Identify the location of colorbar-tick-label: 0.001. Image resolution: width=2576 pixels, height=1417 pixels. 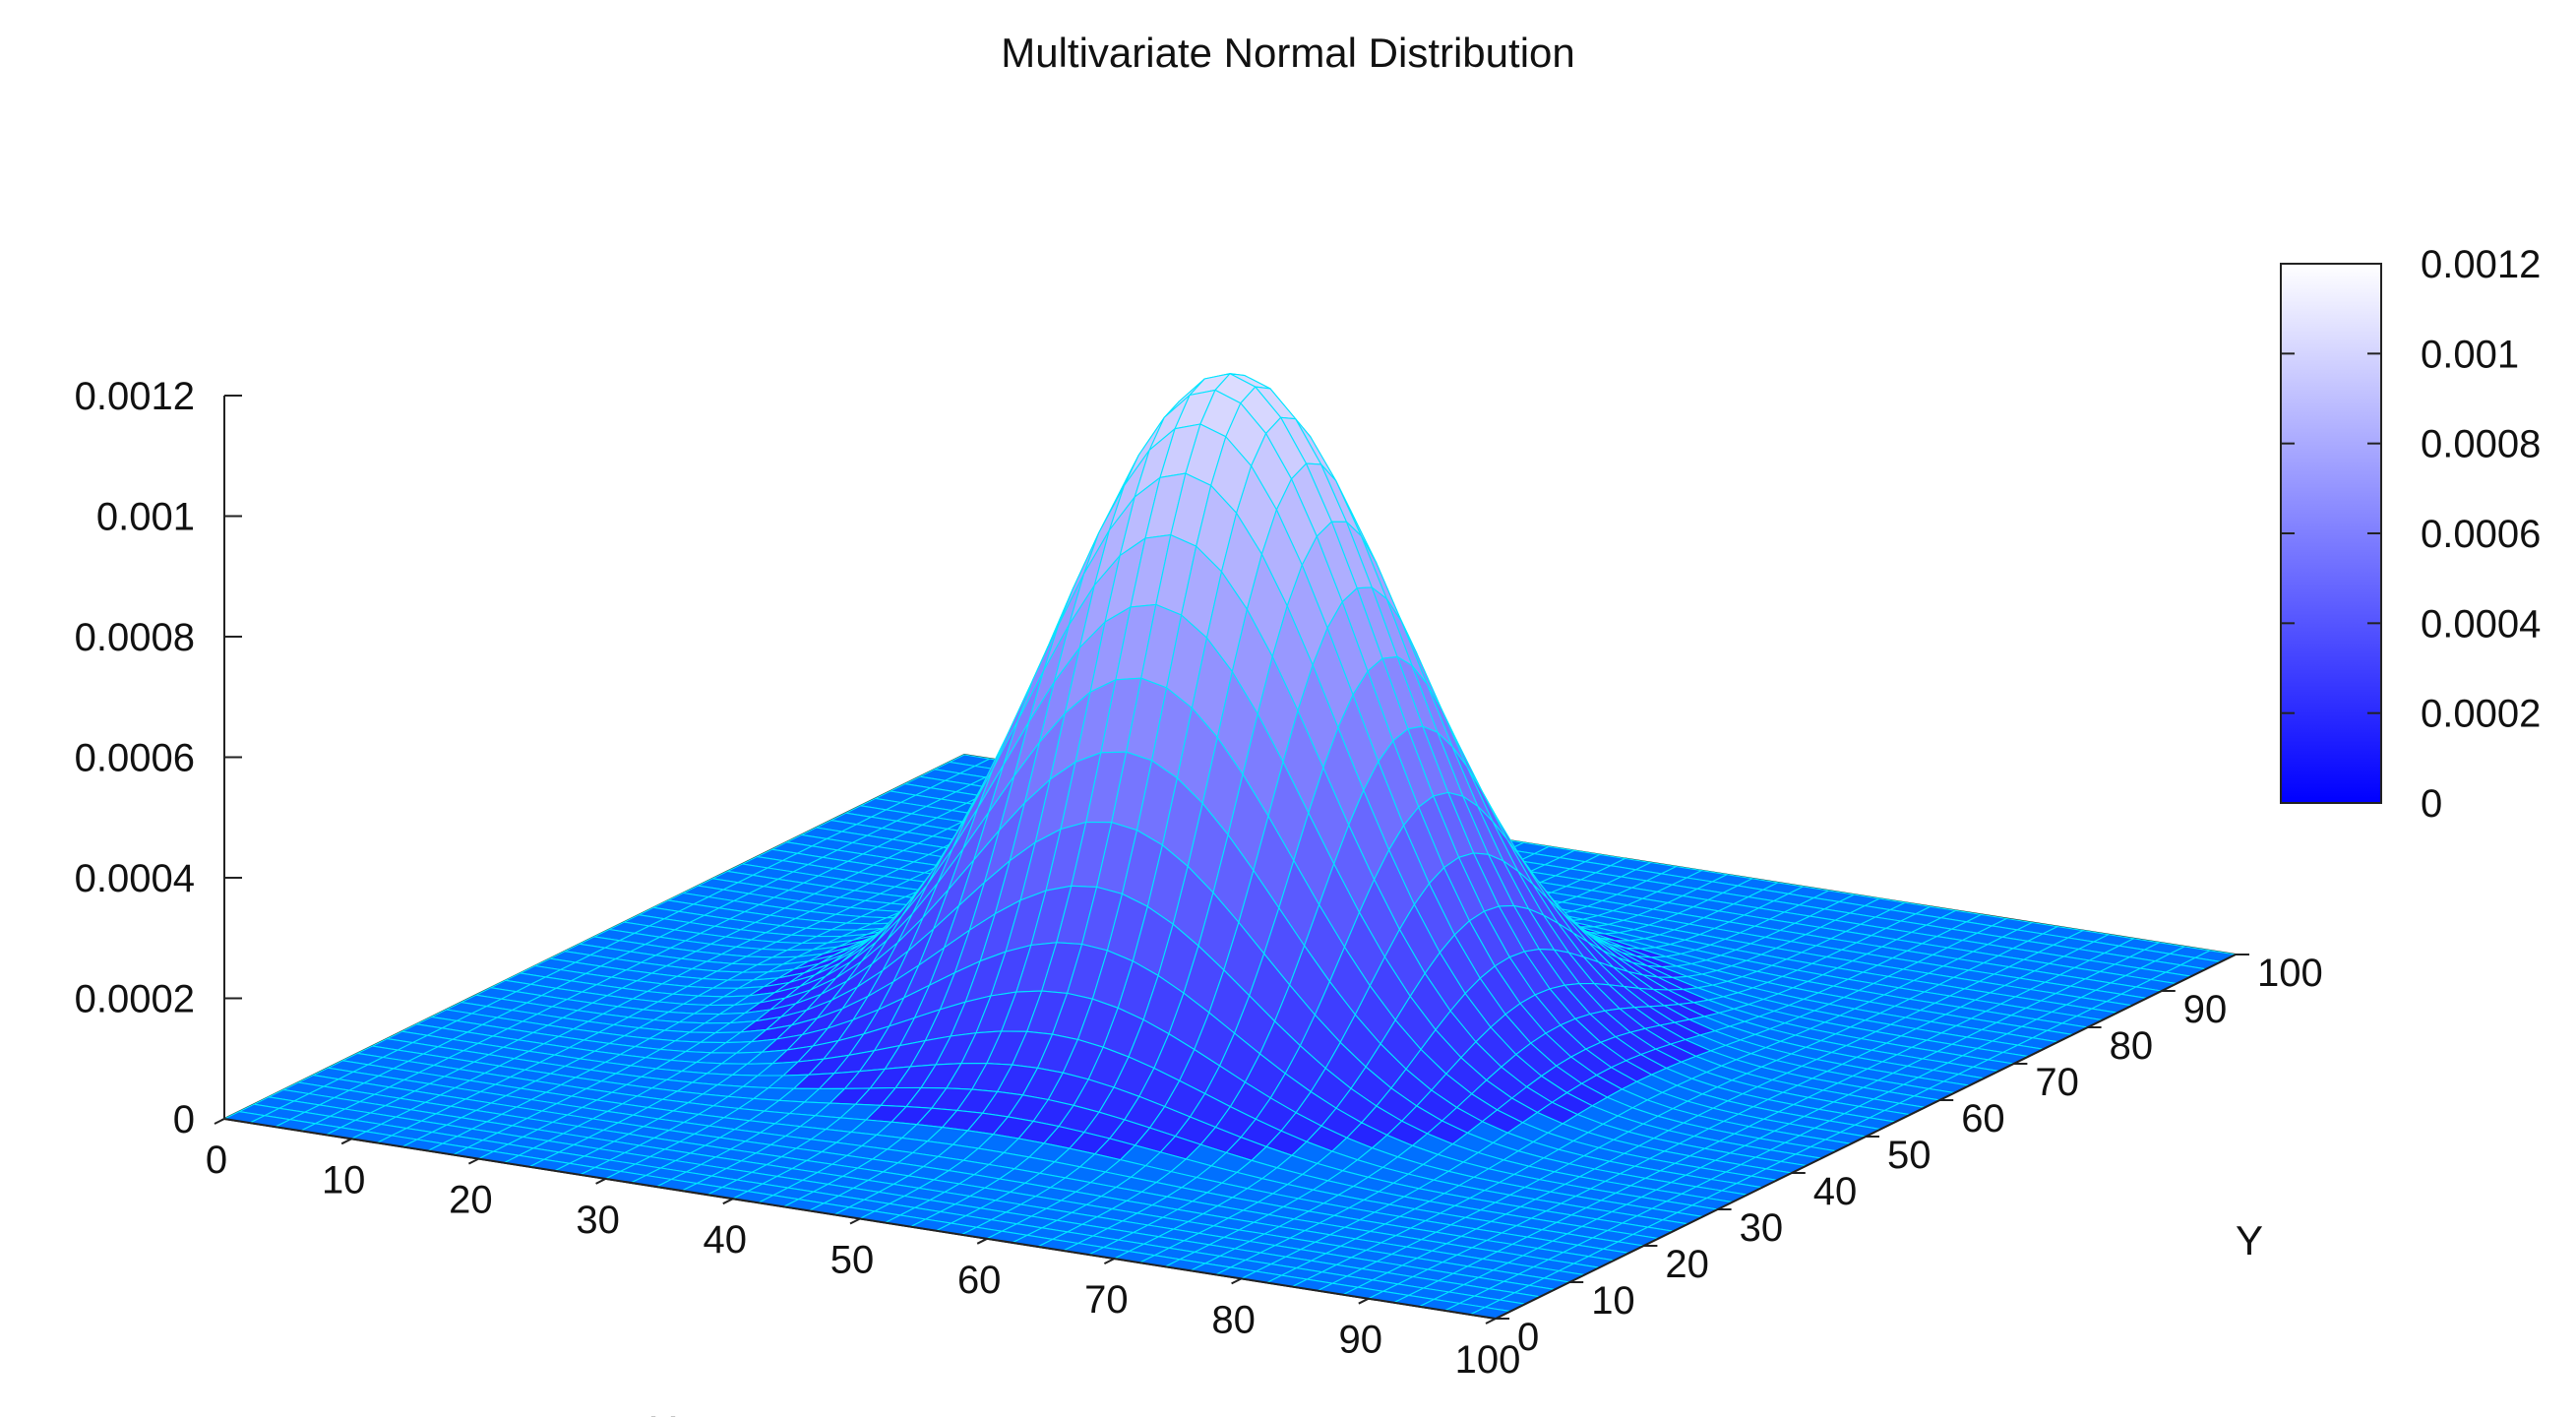
(2470, 354).